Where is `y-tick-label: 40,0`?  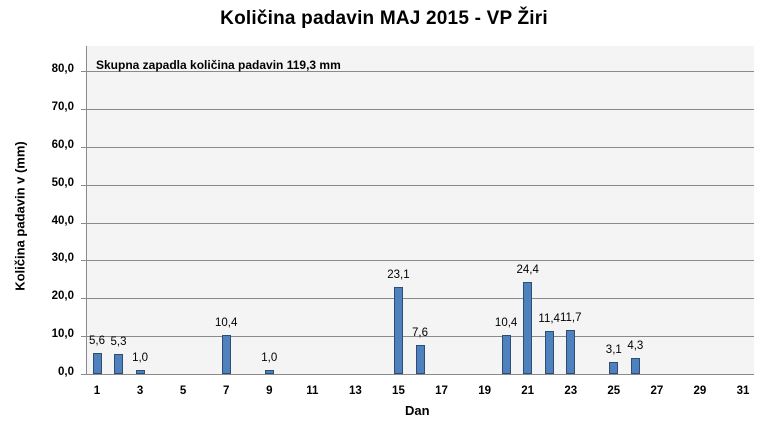
y-tick-label: 40,0 is located at coordinates (62, 220).